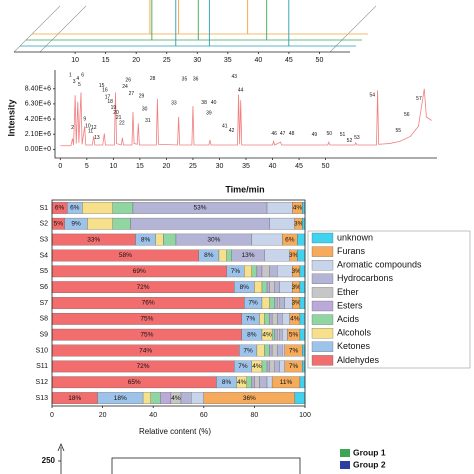  What do you see at coordinates (60, 166) in the screenshot?
I see `x-tick-label: 0` at bounding box center [60, 166].